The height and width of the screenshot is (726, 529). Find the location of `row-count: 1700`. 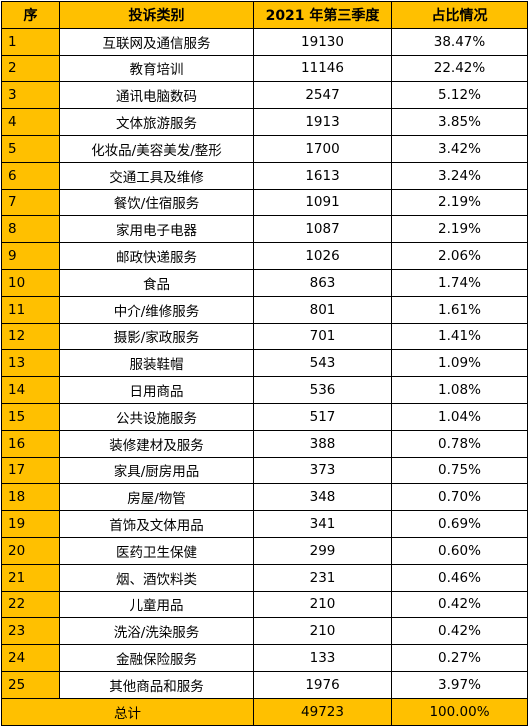

row-count: 1700 is located at coordinates (322, 148).